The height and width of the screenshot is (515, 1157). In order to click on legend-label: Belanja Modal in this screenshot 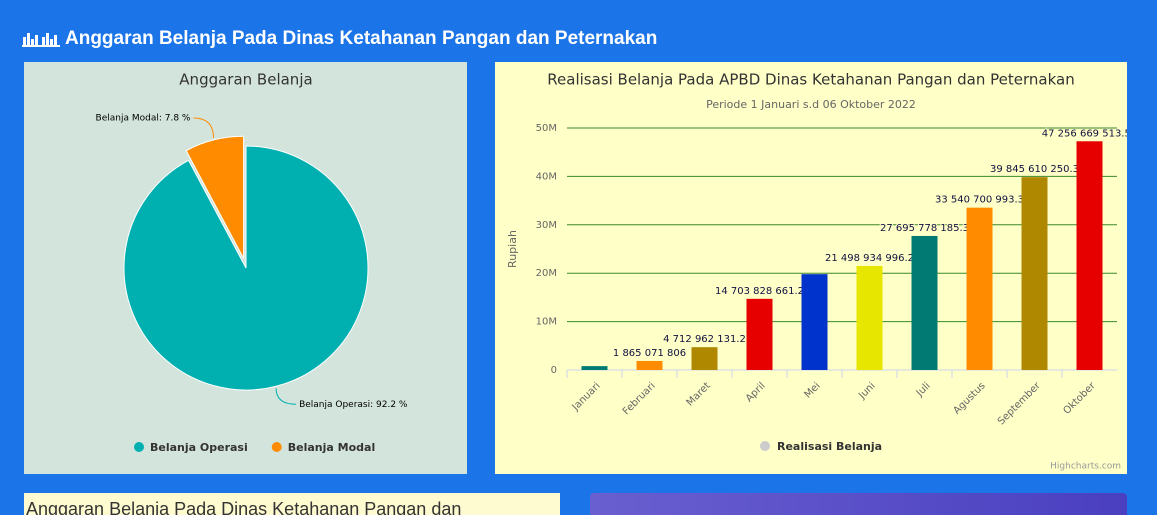, I will do `click(331, 447)`.